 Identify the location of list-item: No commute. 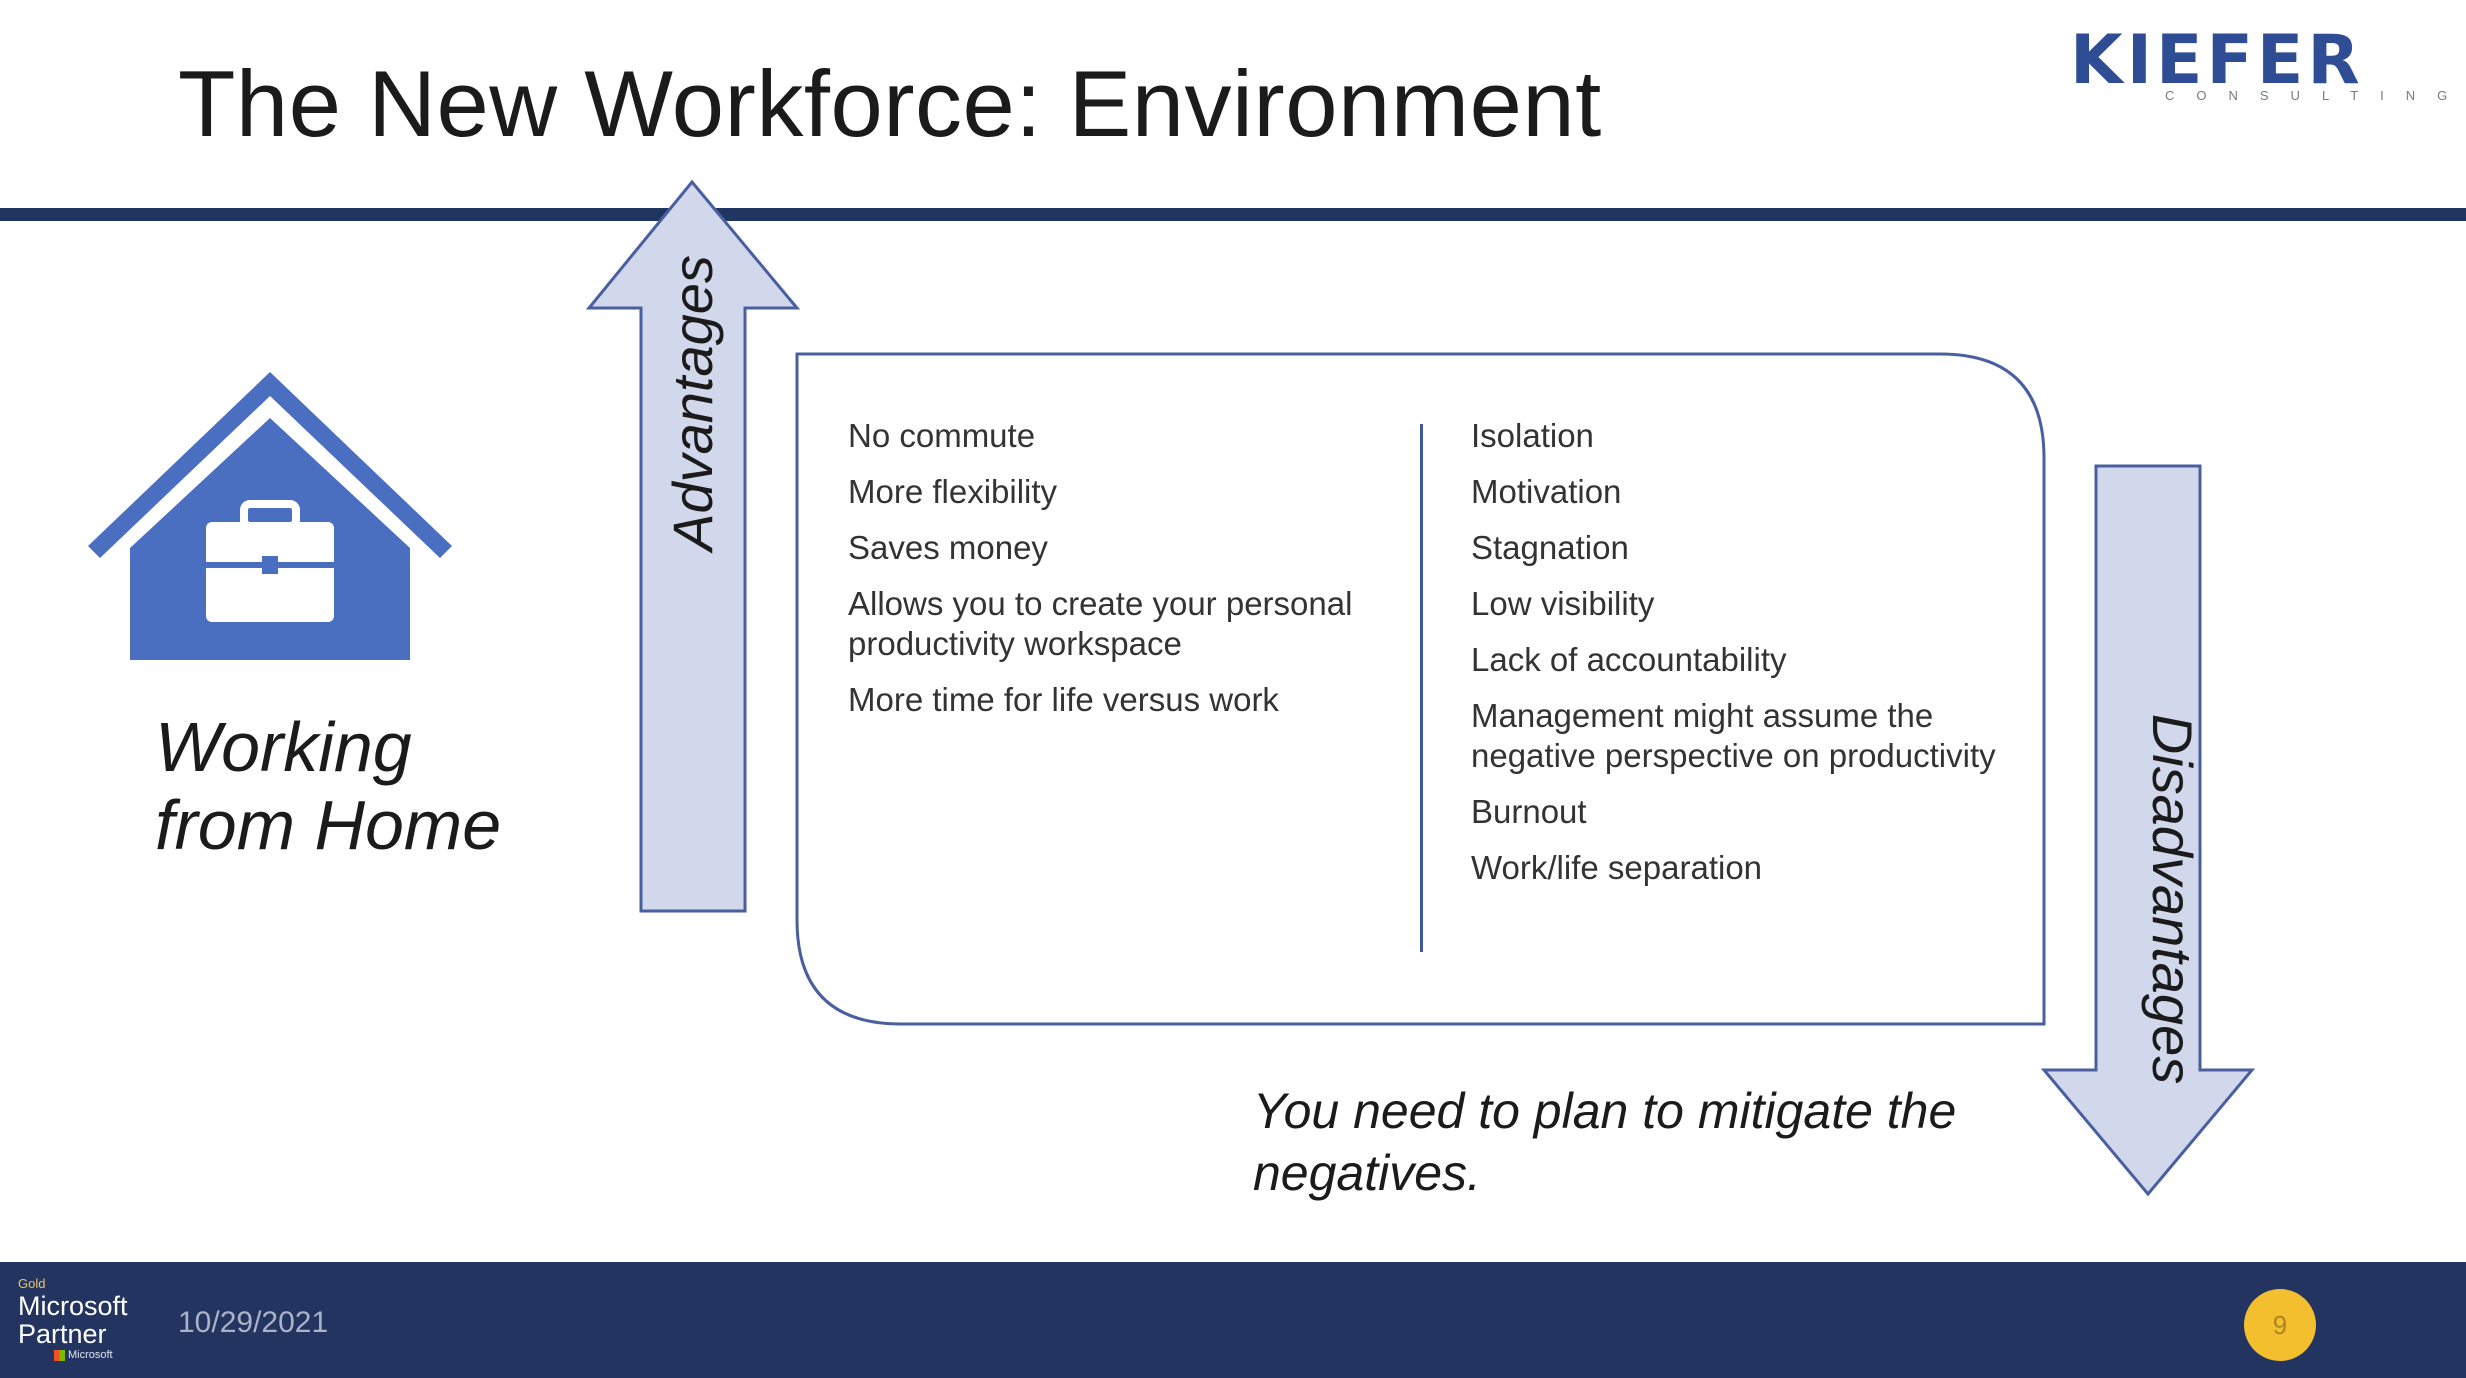
(942, 435).